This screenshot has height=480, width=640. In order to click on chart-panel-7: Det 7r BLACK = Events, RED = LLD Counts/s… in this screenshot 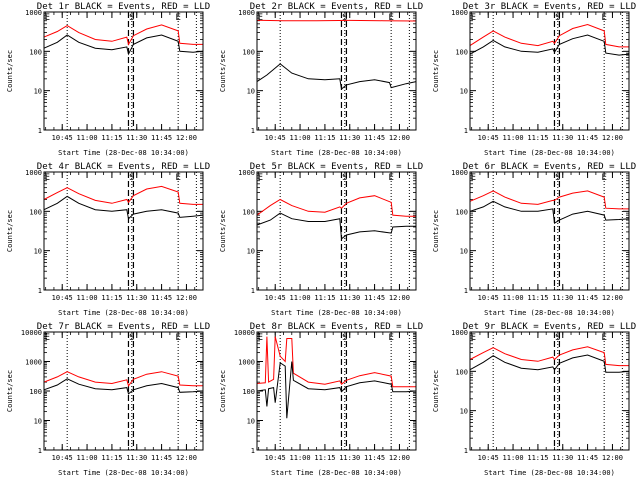, I will do `click(108, 399)`.